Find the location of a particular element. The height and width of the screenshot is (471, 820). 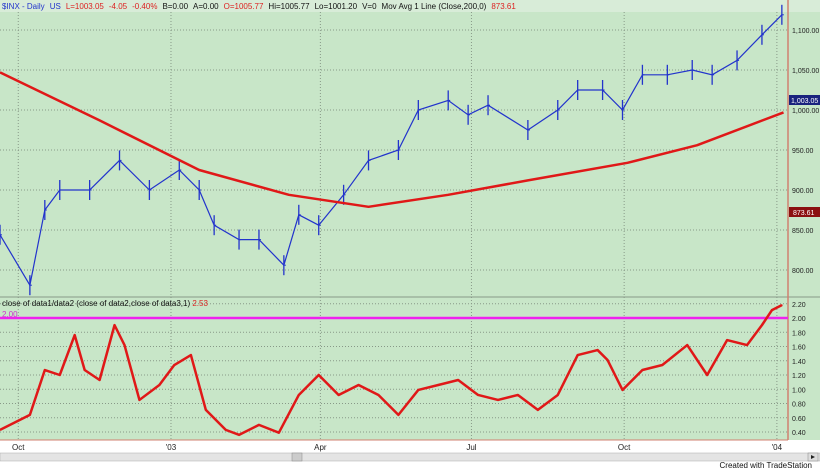

ma-marker-label: 873.61 is located at coordinates (804, 213).